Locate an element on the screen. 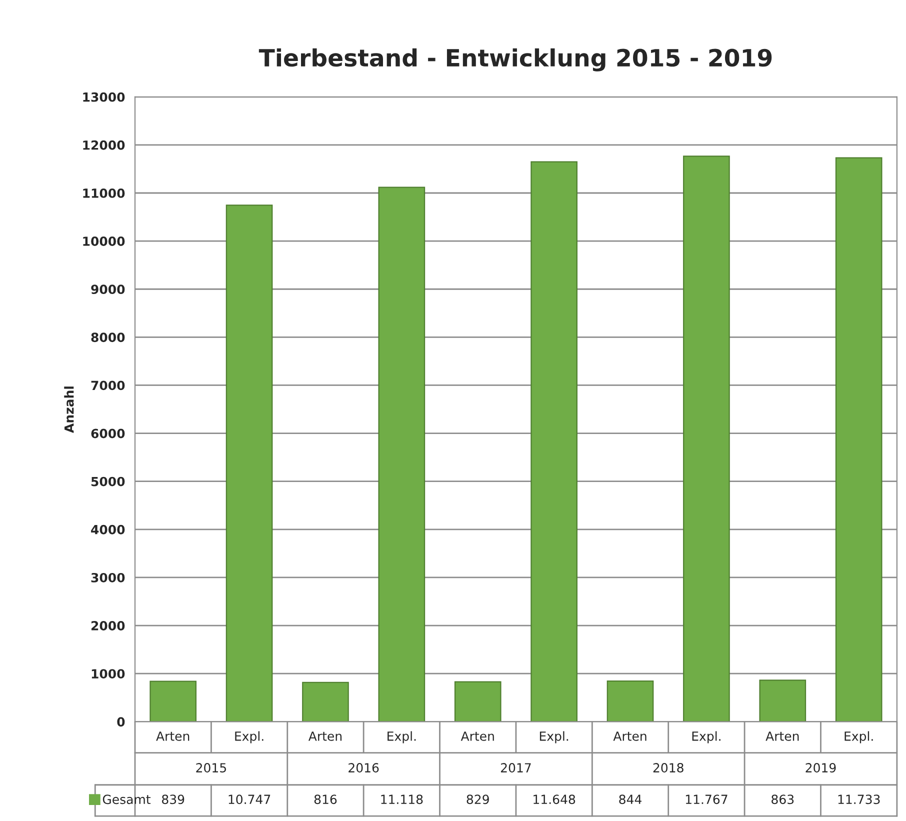  y-tick-label: 11000 is located at coordinates (104, 193).